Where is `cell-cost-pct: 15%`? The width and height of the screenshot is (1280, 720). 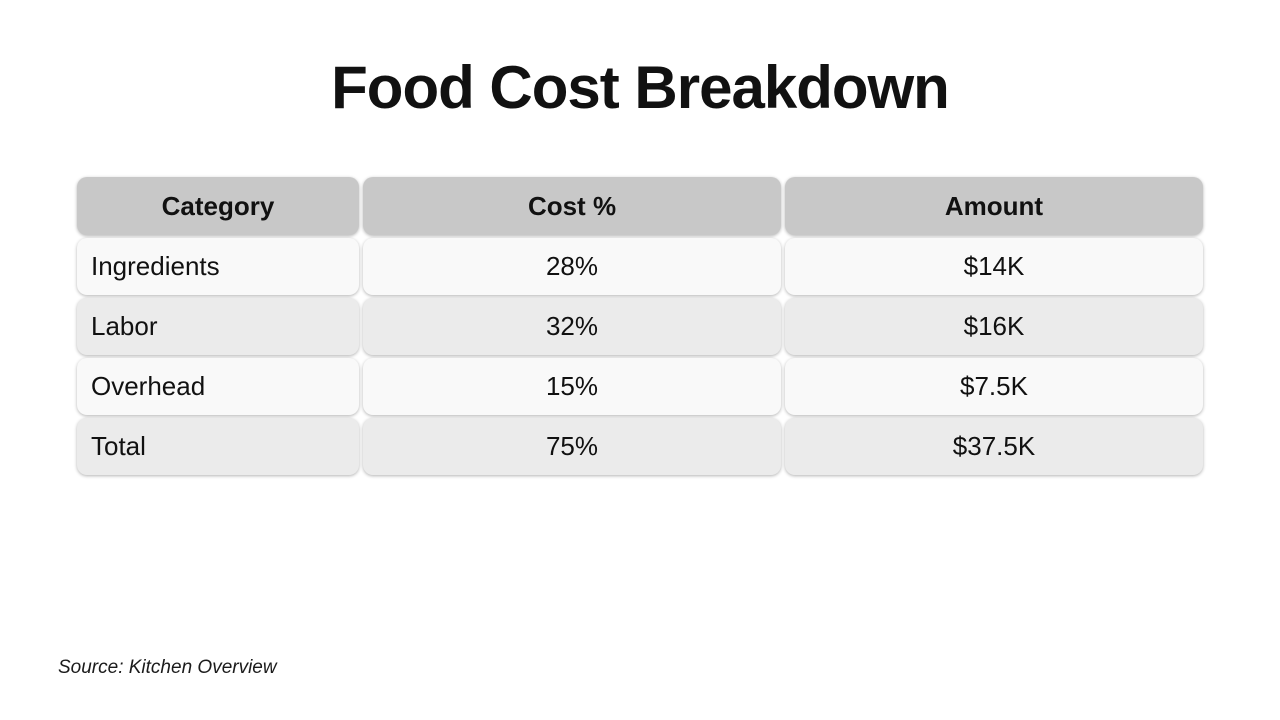 cell-cost-pct: 15% is located at coordinates (572, 386).